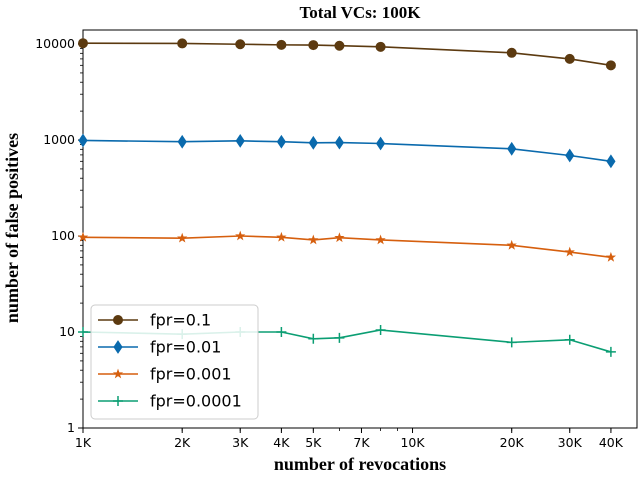  What do you see at coordinates (313, 442) in the screenshot?
I see `x-tick-label: 5K` at bounding box center [313, 442].